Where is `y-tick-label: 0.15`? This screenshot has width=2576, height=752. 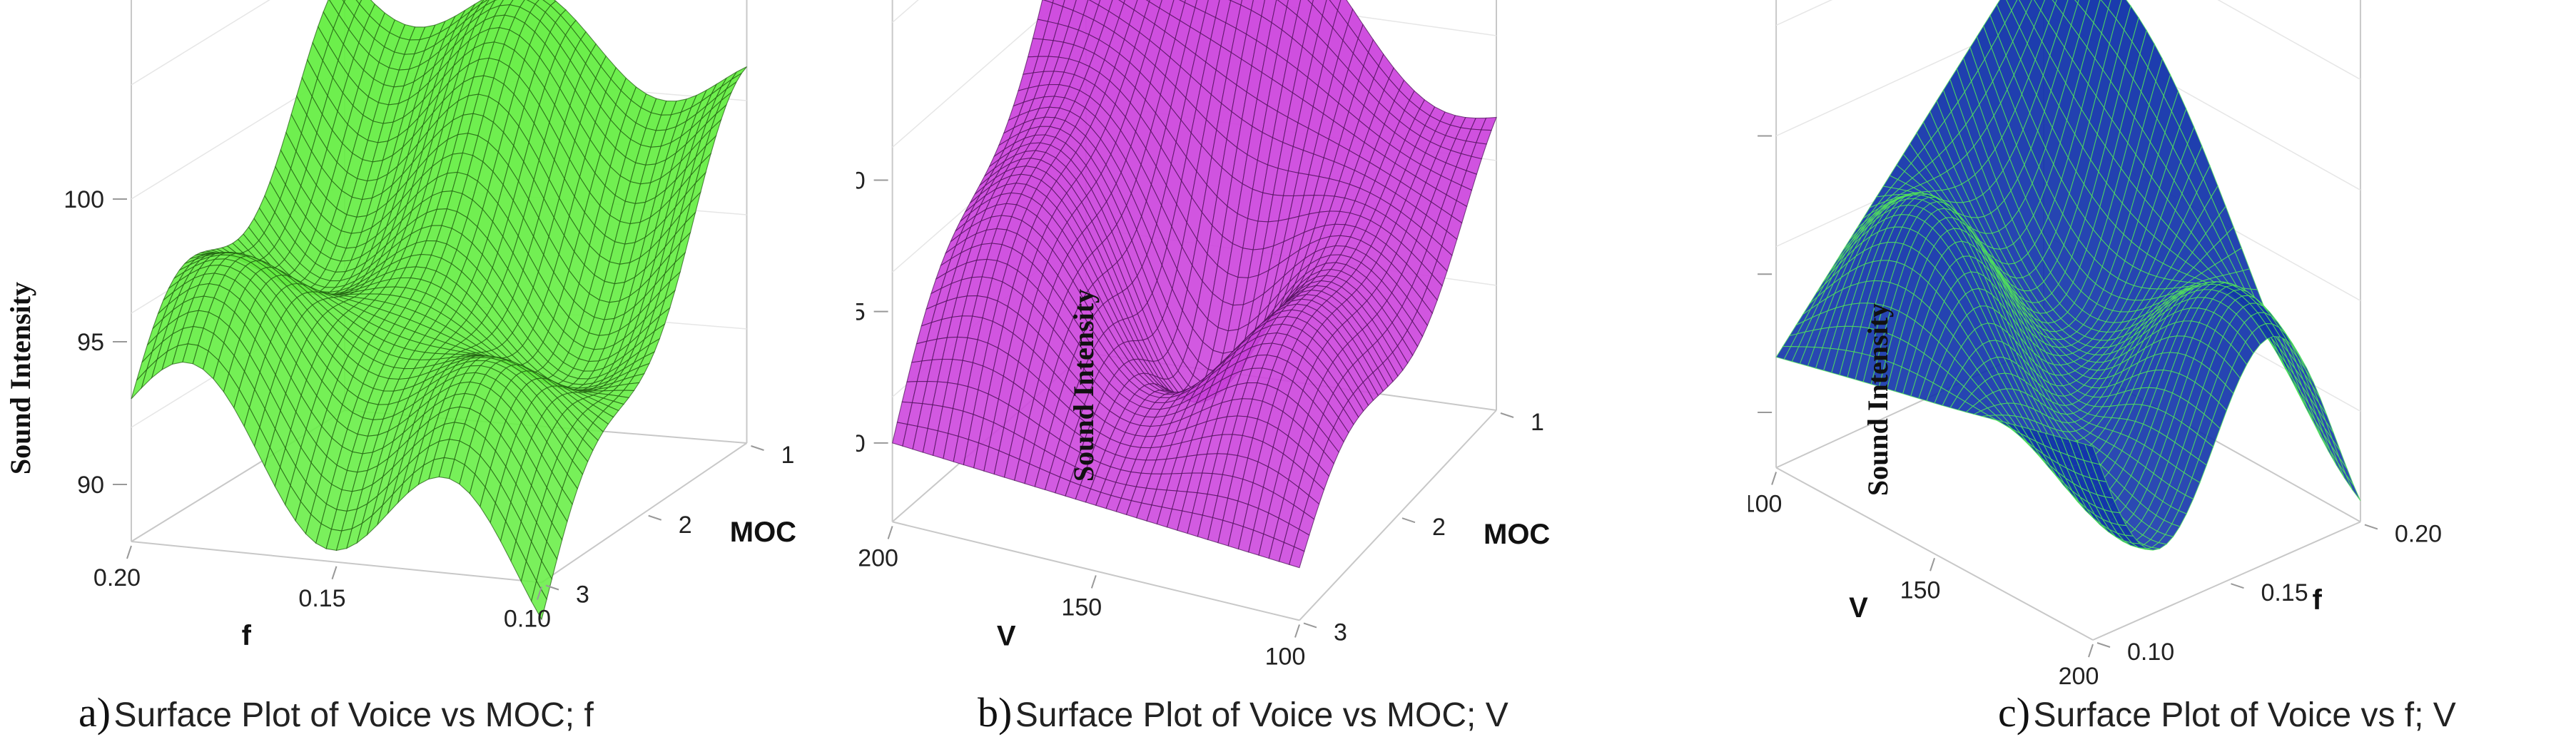
y-tick-label: 0.15 is located at coordinates (2284, 593).